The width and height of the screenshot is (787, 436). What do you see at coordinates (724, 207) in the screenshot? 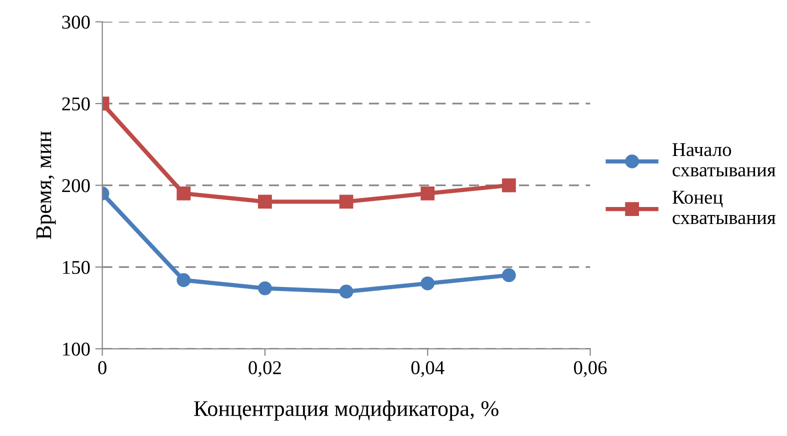
I see `legend-label: Конец схватывания` at bounding box center [724, 207].